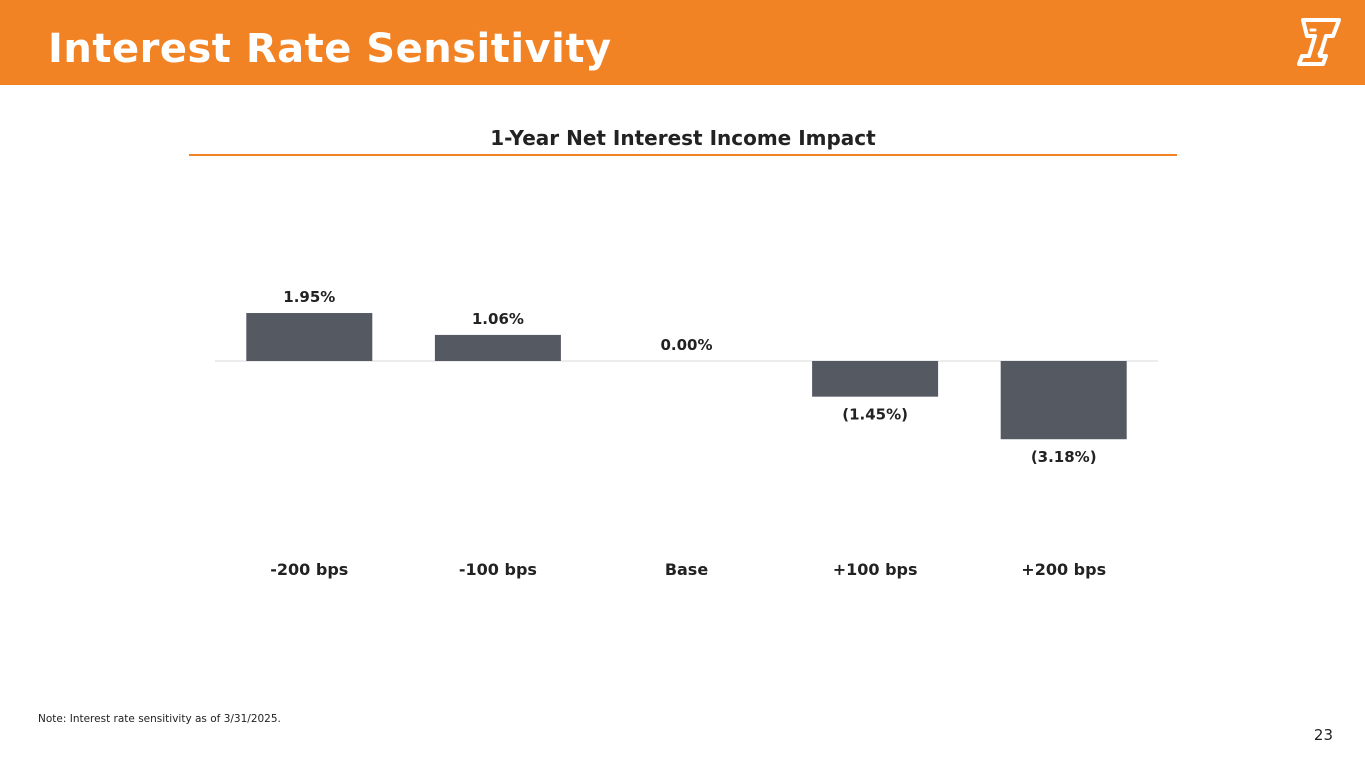 The image size is (1365, 768). What do you see at coordinates (330, 49) in the screenshot?
I see `page-title: Interest Rate Sensitivity` at bounding box center [330, 49].